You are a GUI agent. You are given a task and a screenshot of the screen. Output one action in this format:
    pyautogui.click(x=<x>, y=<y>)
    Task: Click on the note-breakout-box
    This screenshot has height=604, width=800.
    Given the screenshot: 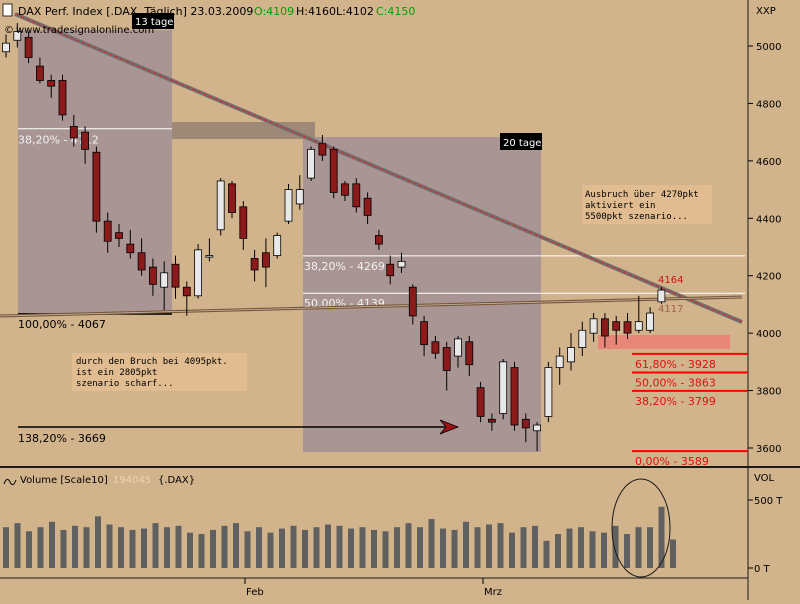 What is the action you would take?
    pyautogui.click(x=647, y=204)
    